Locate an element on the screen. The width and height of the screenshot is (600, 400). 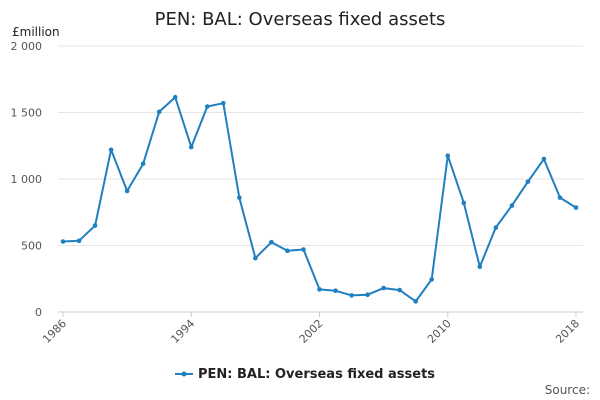
x-tick-label: 2010 is located at coordinates (439, 331).